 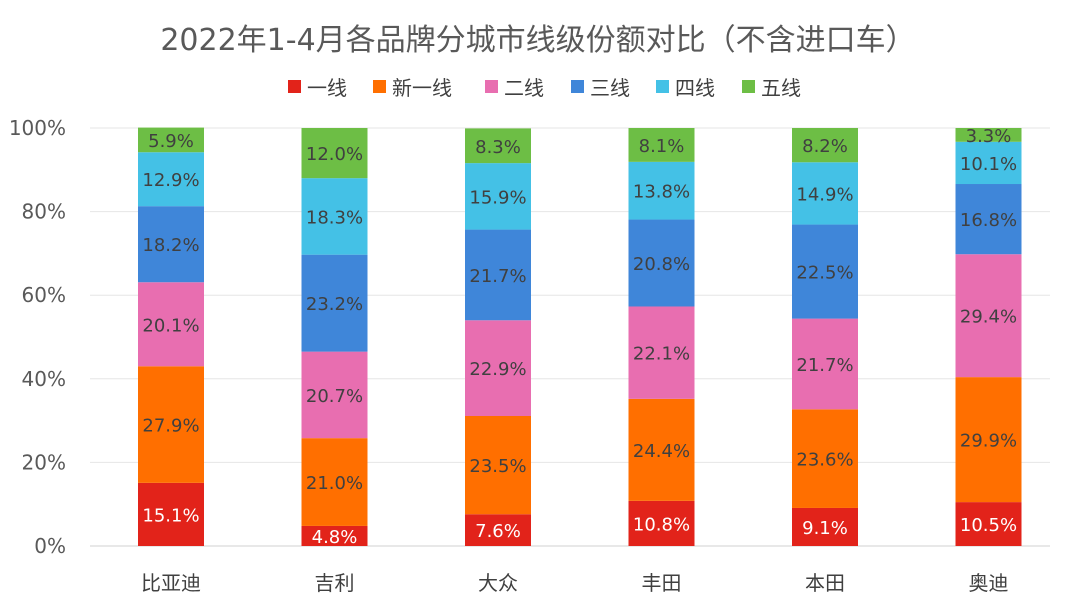 I want to click on x-category-label: 丰田, so click(x=662, y=583).